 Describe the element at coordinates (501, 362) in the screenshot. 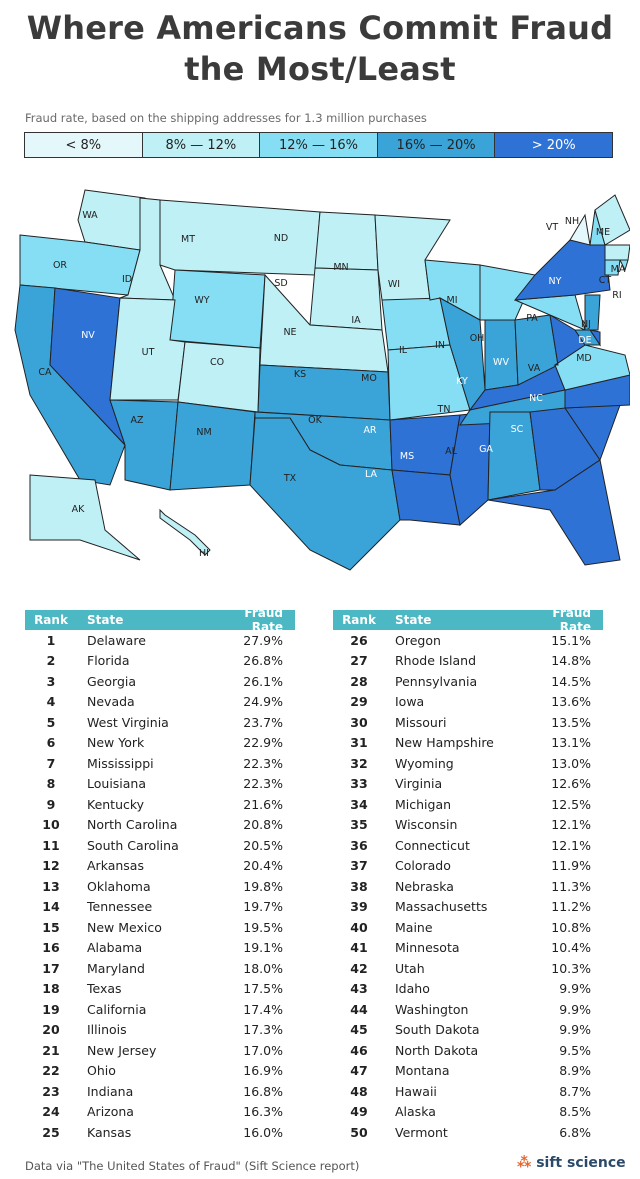

I see `state-label-wv: WV` at that location.